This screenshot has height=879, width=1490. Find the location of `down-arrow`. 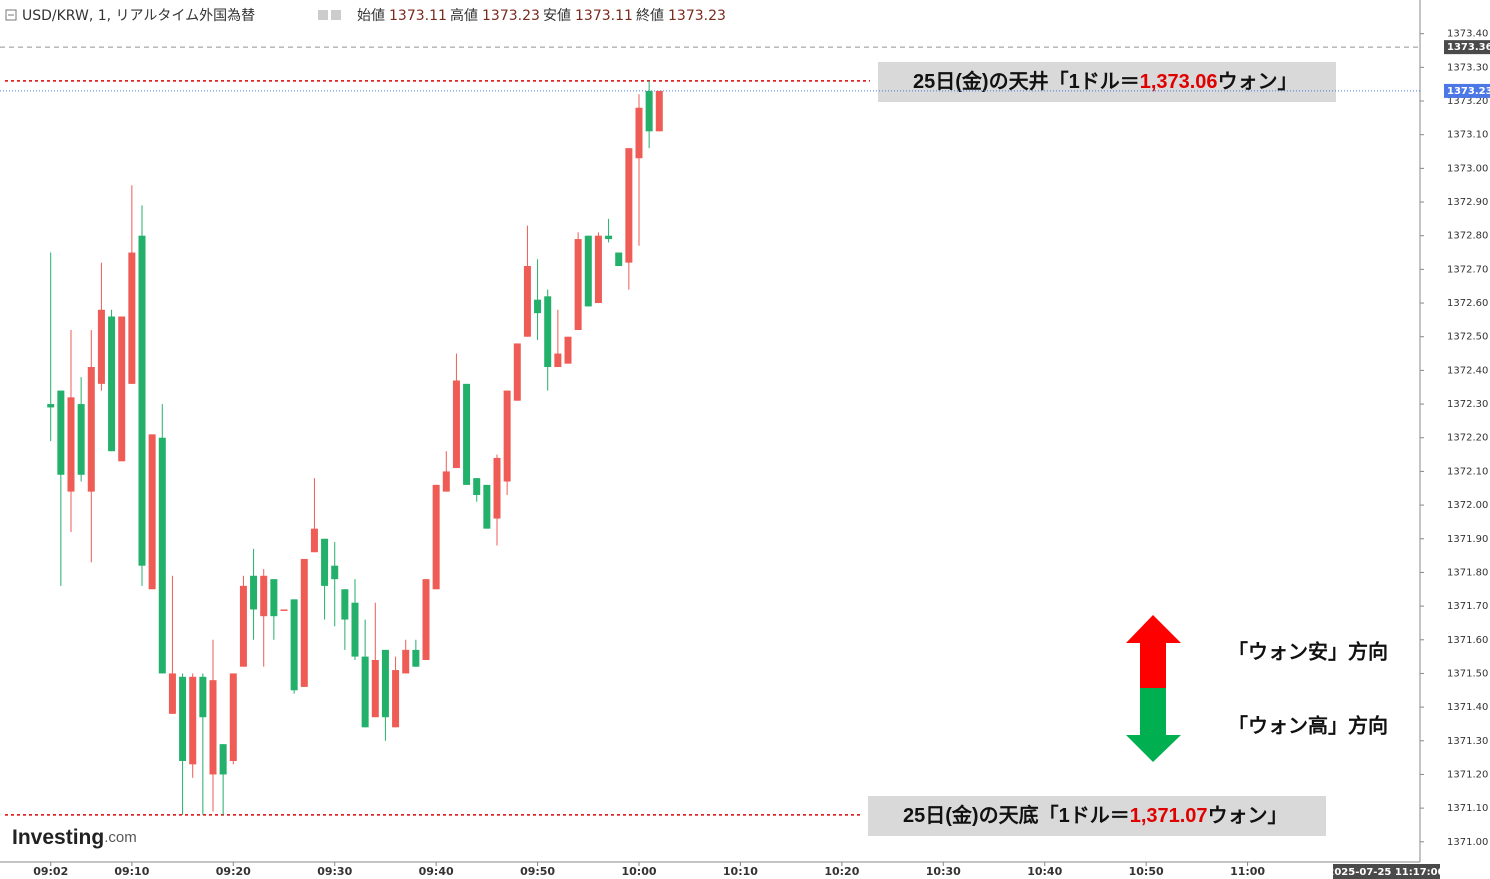

down-arrow is located at coordinates (1153, 725).